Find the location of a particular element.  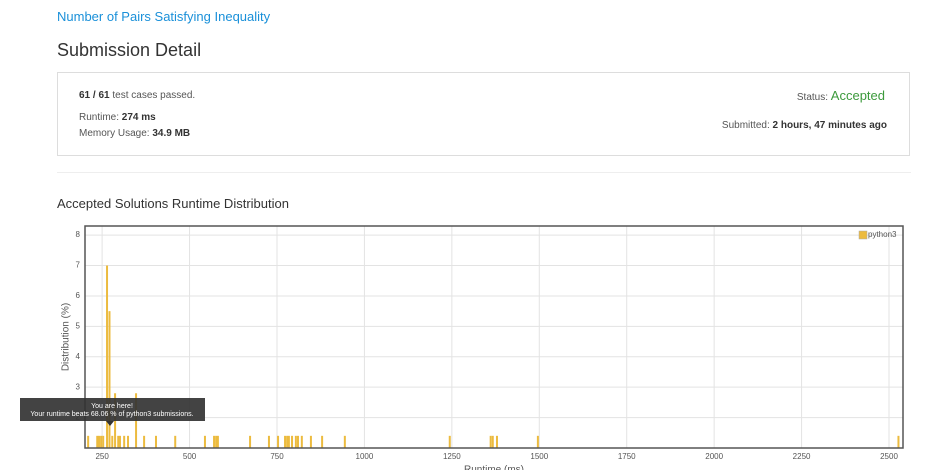

x-tick-label: 2250 is located at coordinates (802, 456).